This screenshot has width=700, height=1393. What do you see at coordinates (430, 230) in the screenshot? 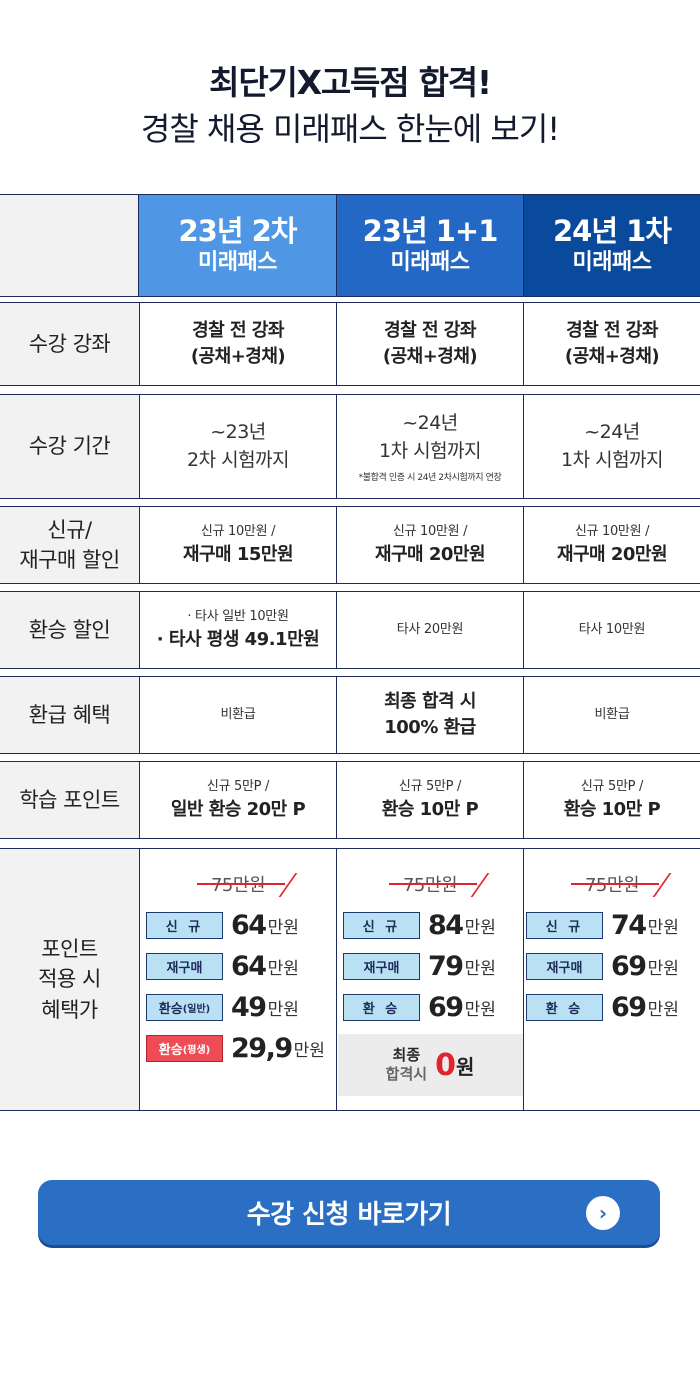
I see `column-title: 23년 1+1` at bounding box center [430, 230].